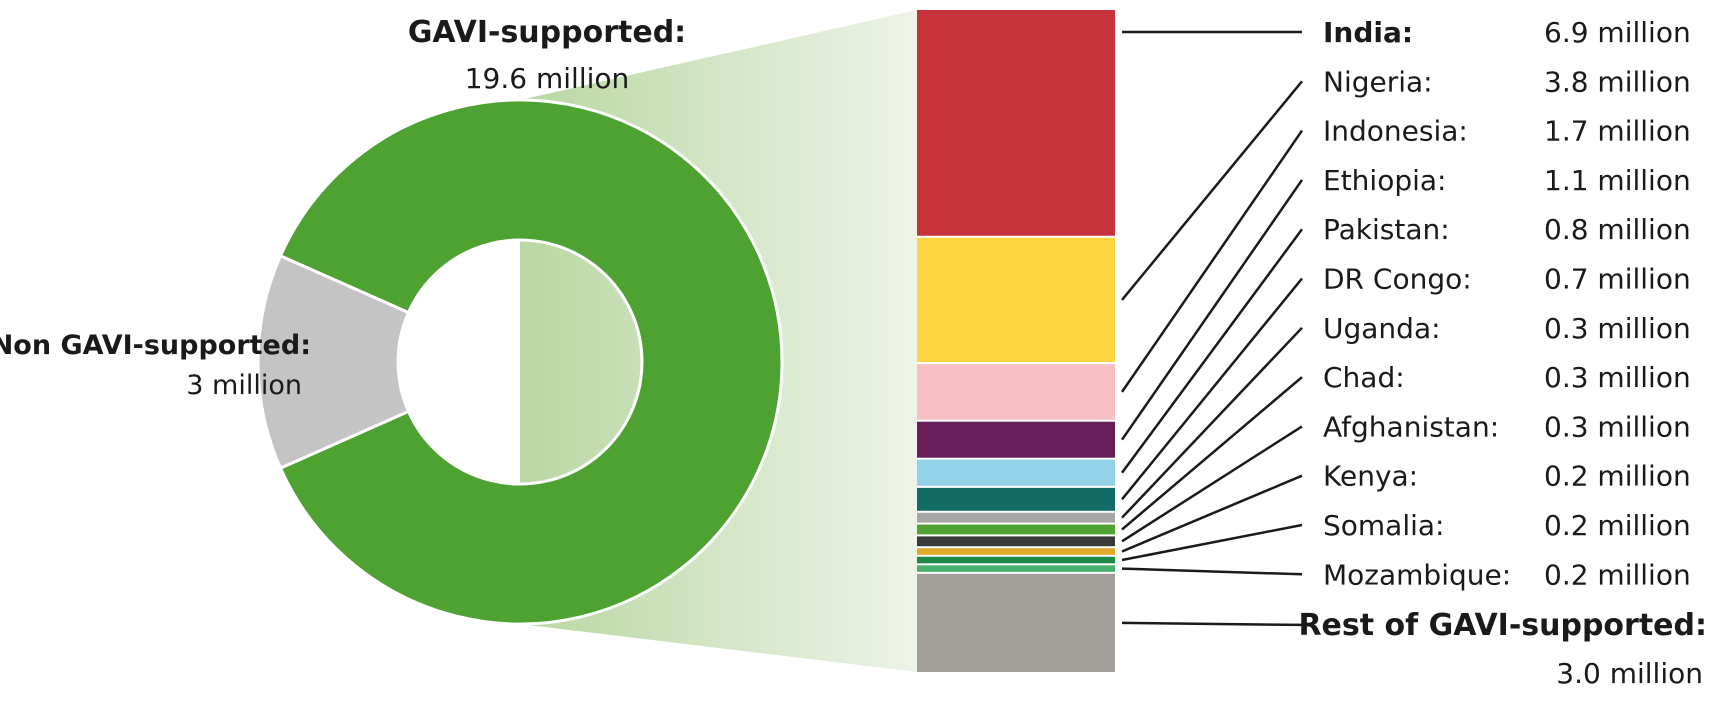 The height and width of the screenshot is (708, 1712). Describe the element at coordinates (1629, 673) in the screenshot. I see `value-rest-of-gavi-supported: 3.0 million` at that location.